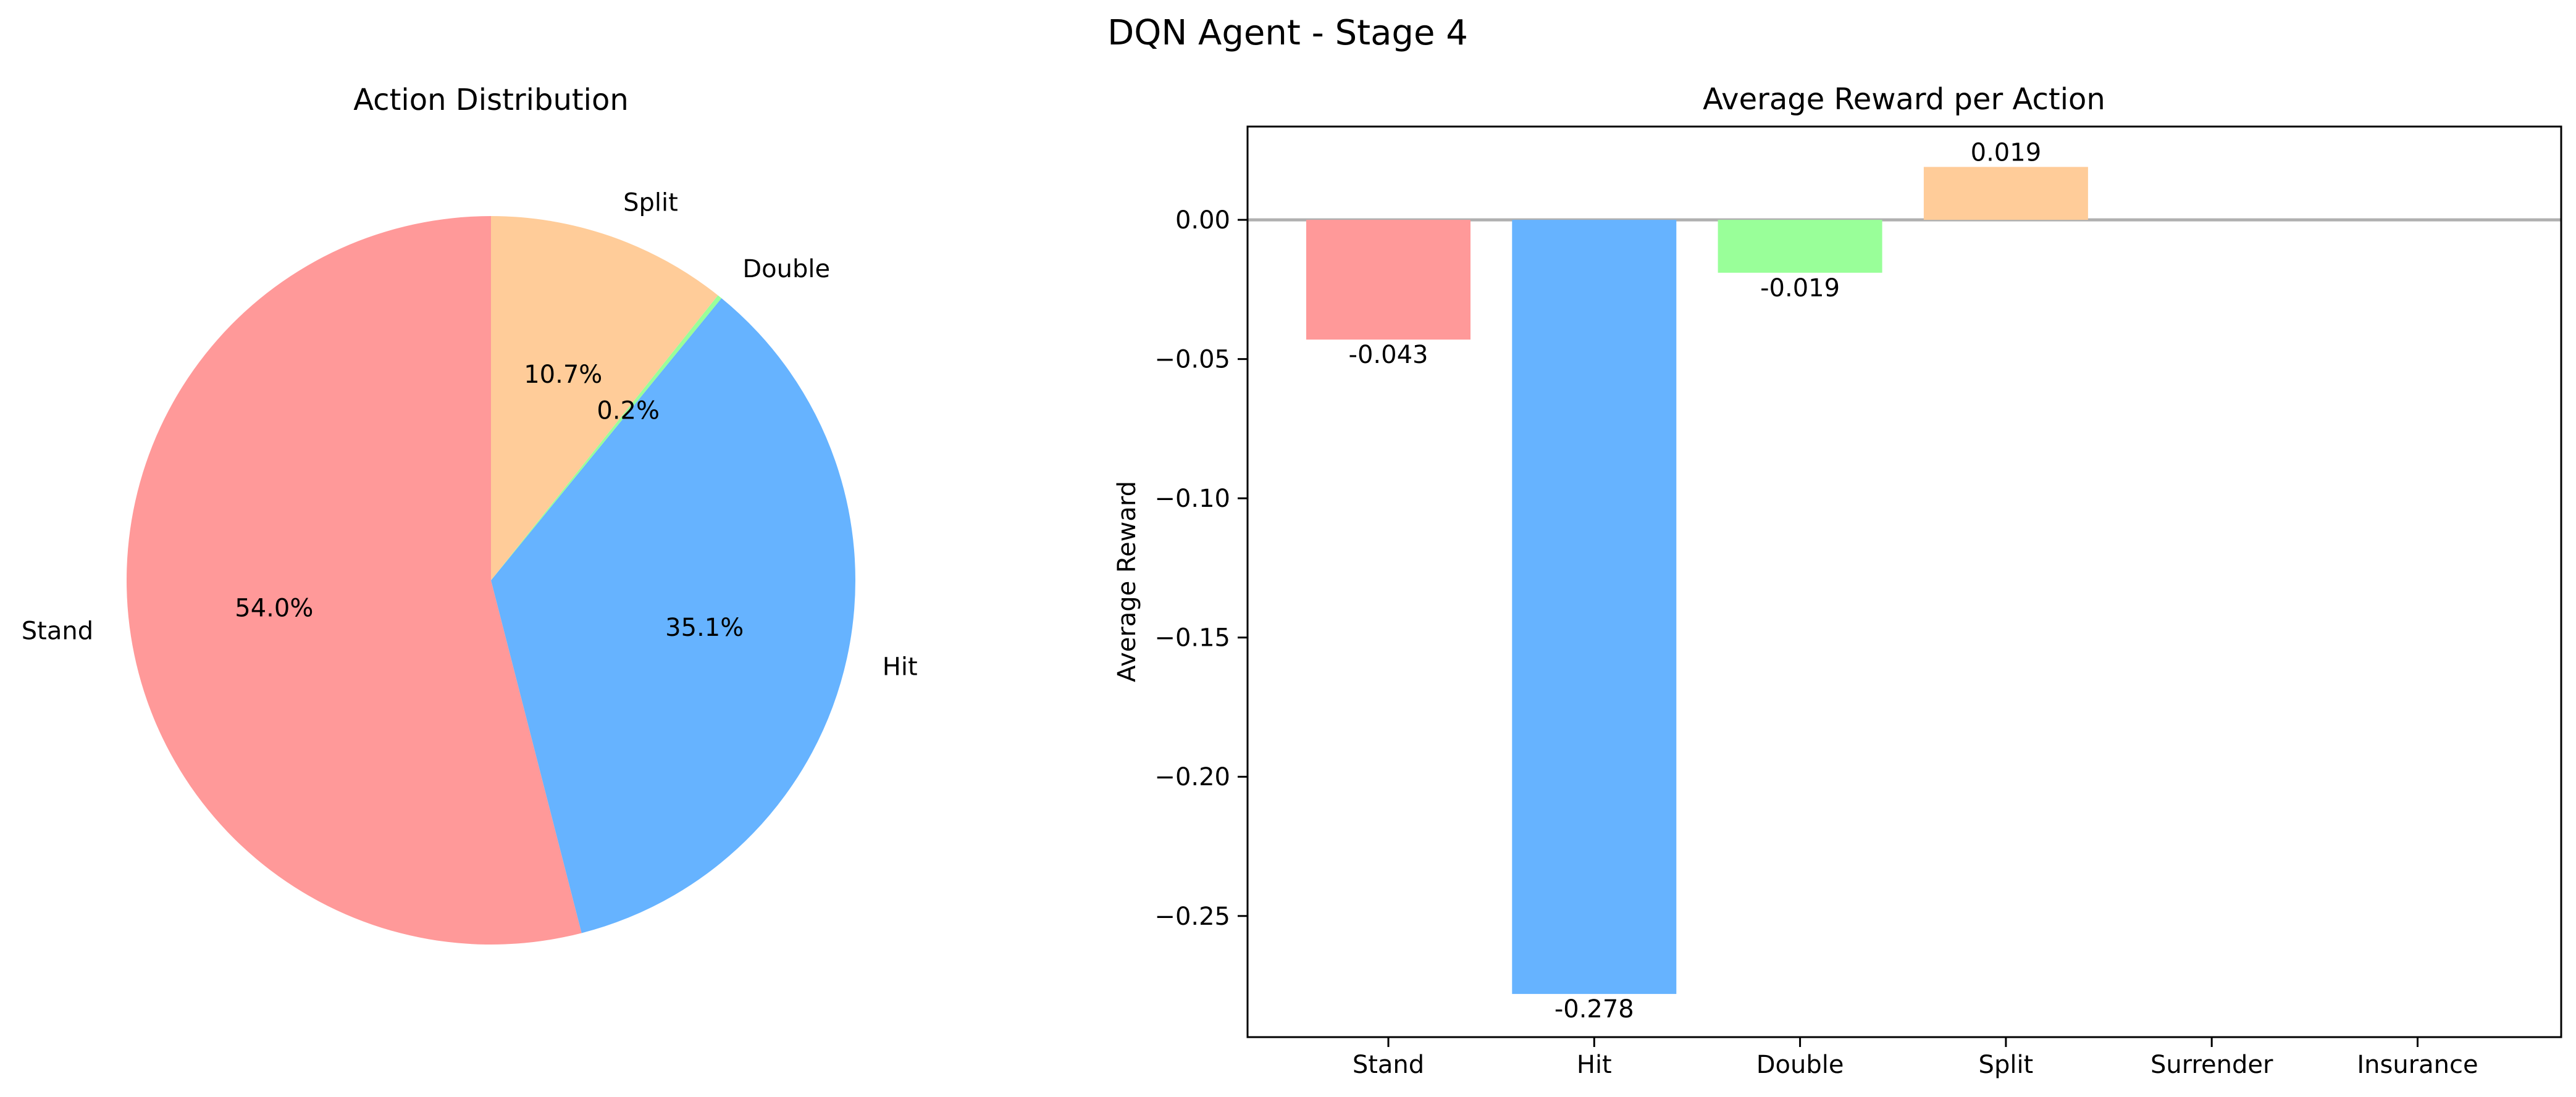  Describe the element at coordinates (2007, 152) in the screenshot. I see `bar-value-label-split: 0.019` at that location.